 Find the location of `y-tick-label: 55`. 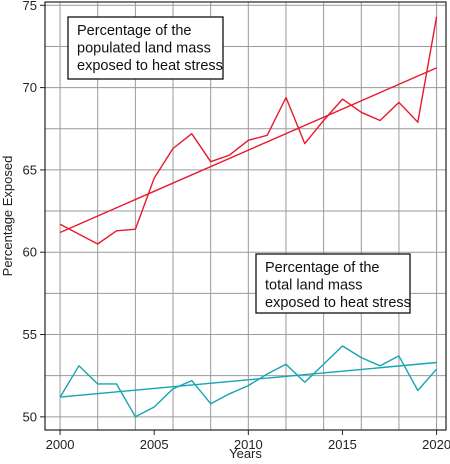

y-tick-label: 55 is located at coordinates (30, 334).